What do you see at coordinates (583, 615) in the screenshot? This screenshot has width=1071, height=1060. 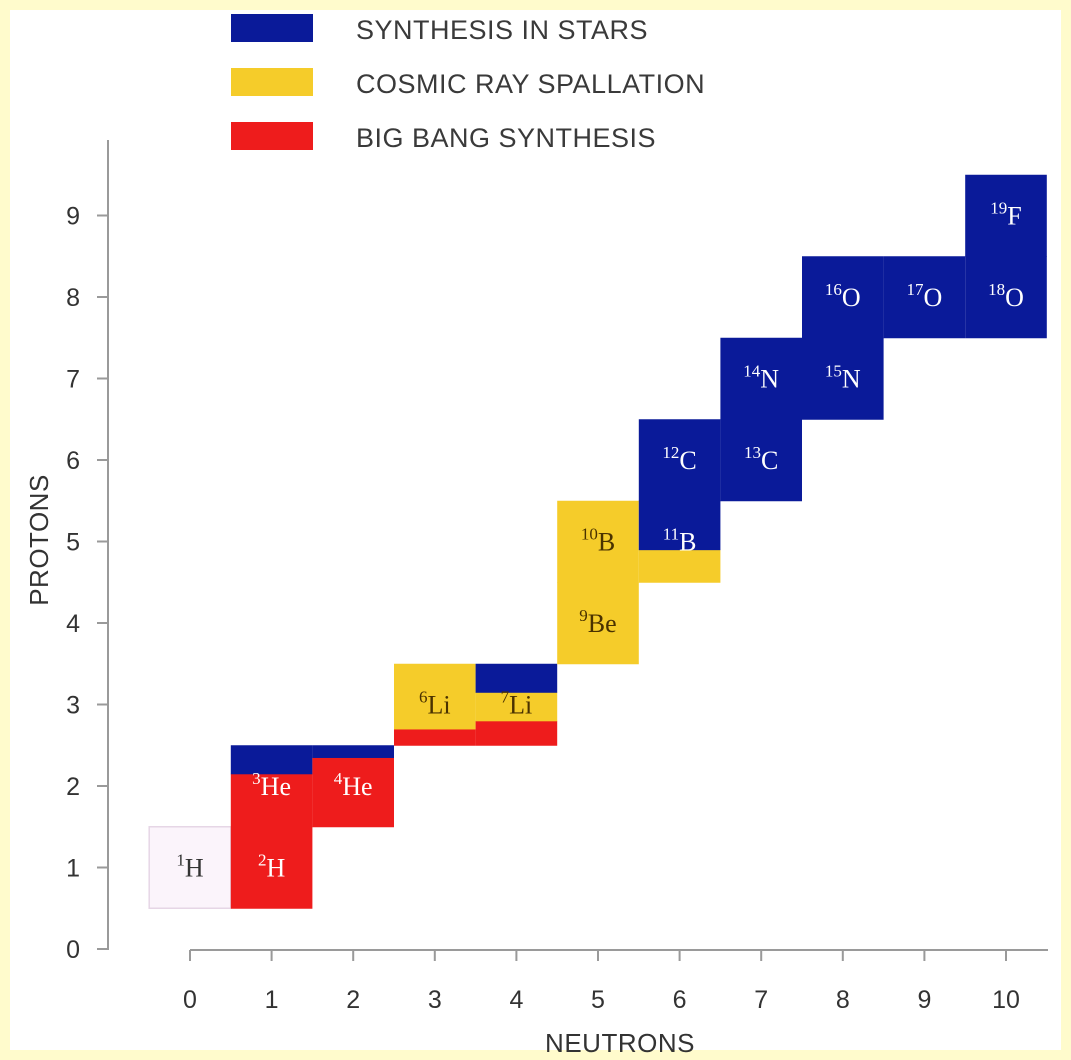 I see `isotope-mass-number: 9` at bounding box center [583, 615].